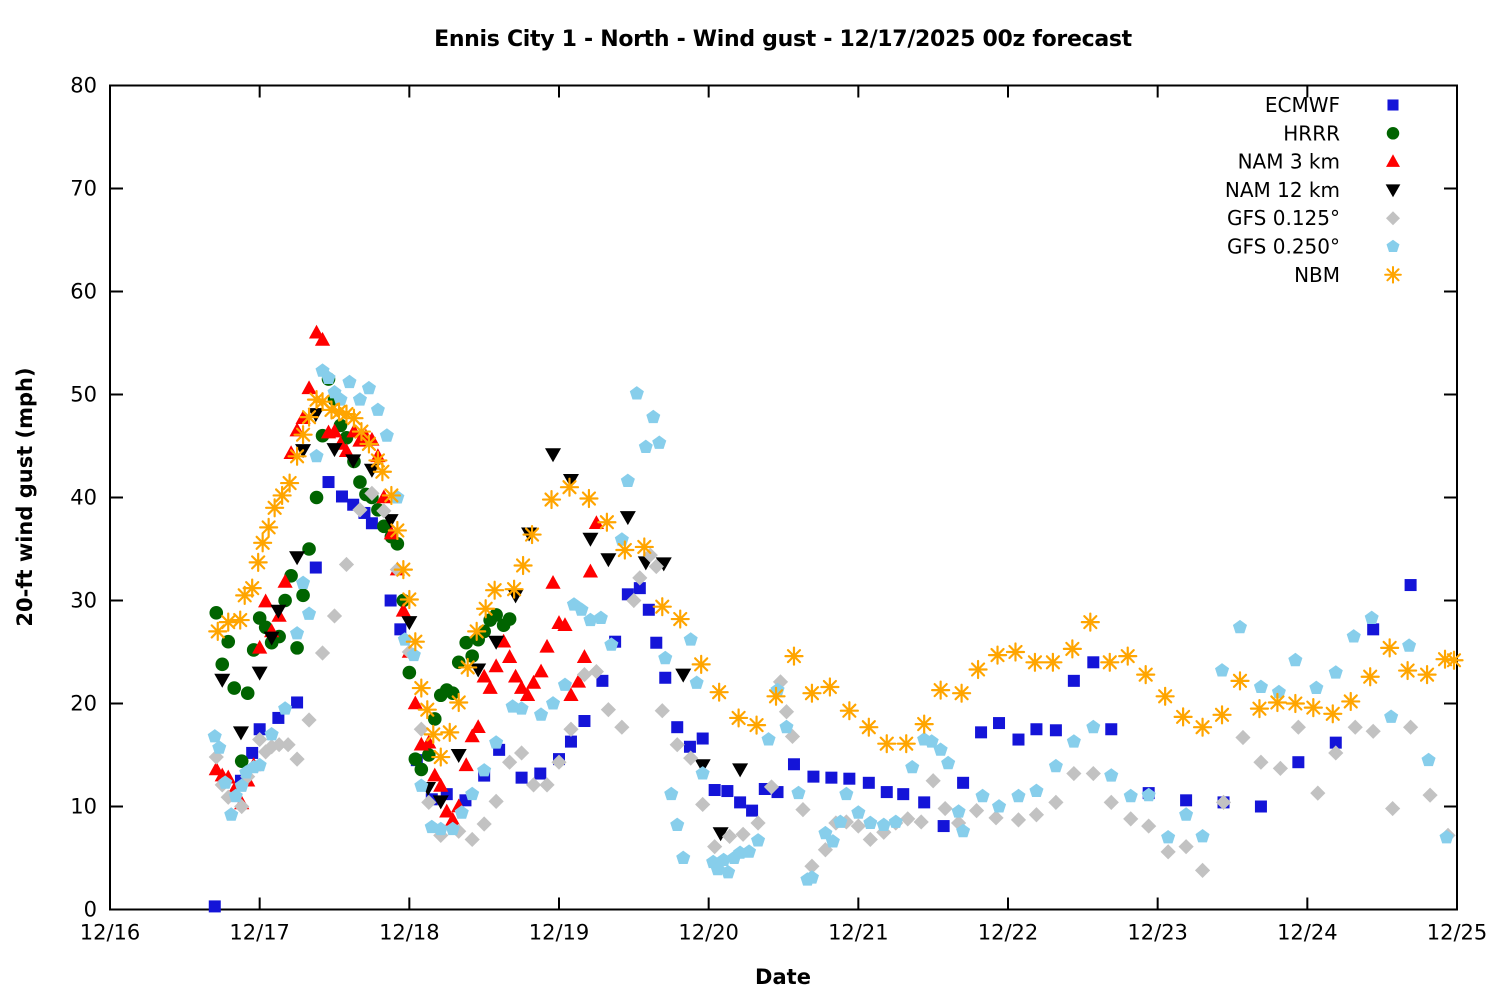  What do you see at coordinates (1341, 133) in the screenshot?
I see `legend-item-hrrr: HRRR` at bounding box center [1341, 133].